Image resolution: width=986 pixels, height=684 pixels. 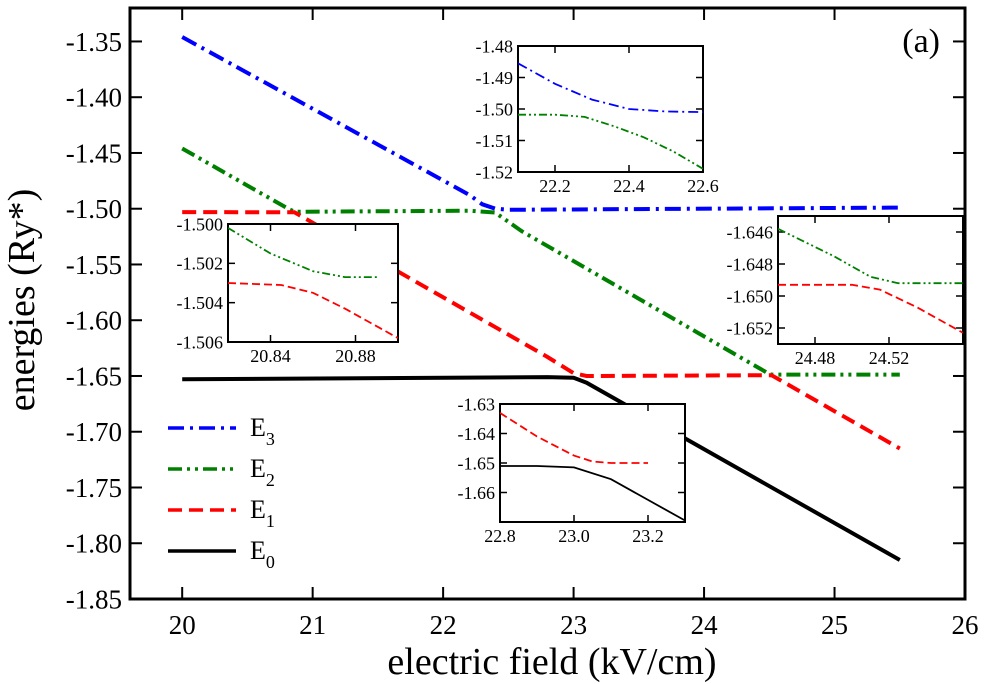 I want to click on legend: E3 E2 E1 E0, so click(x=221, y=492).